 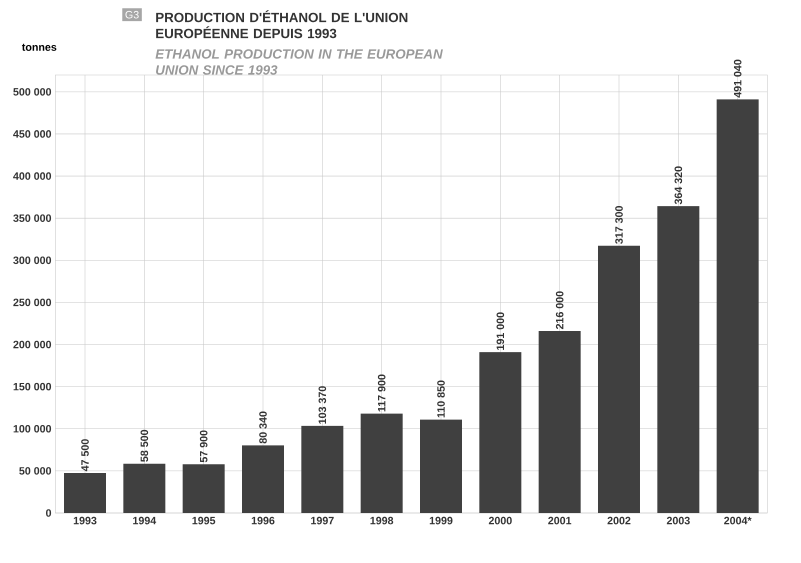 I want to click on data-label: 364 320, so click(x=678, y=185).